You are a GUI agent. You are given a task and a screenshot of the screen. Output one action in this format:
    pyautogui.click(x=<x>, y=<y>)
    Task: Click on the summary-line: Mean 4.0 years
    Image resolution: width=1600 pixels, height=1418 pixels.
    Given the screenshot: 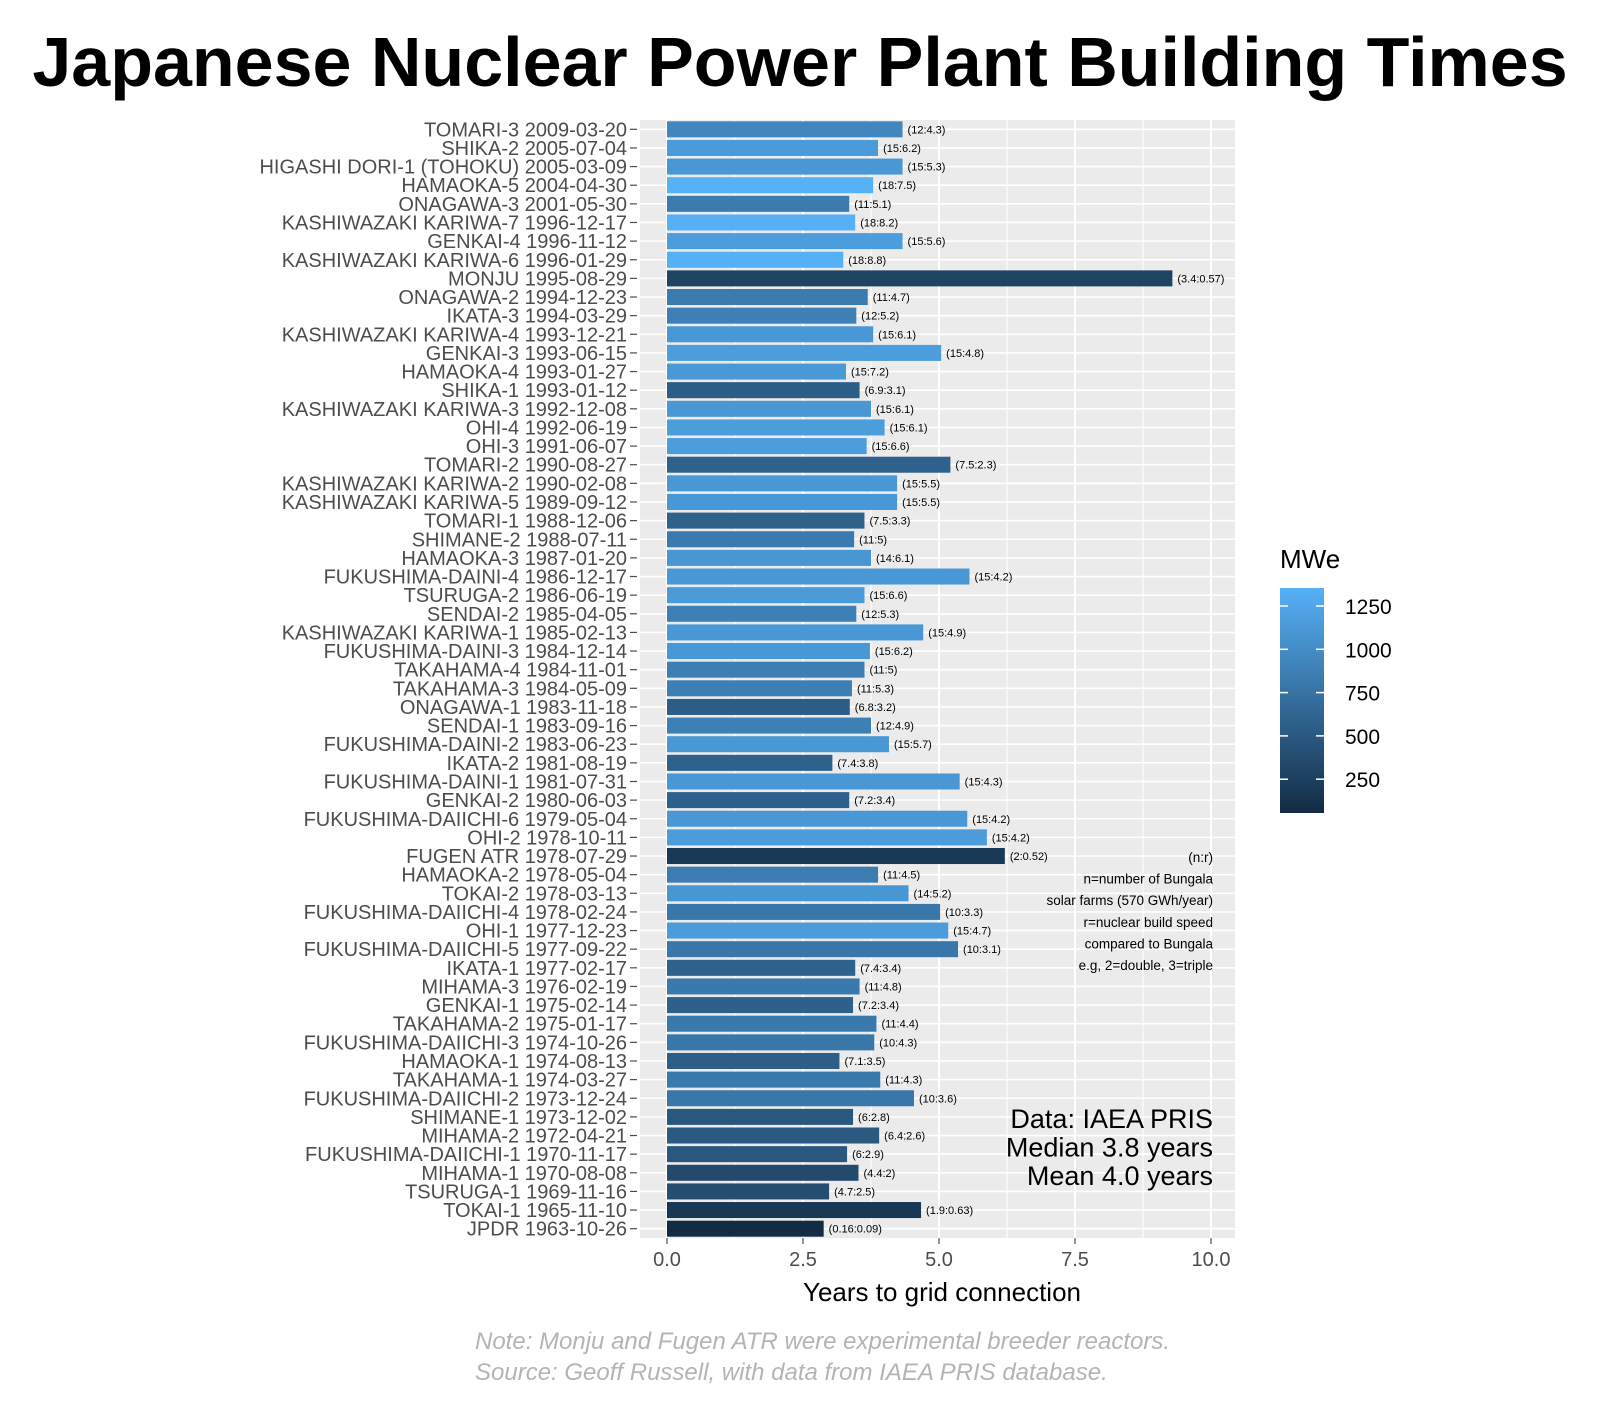 What is the action you would take?
    pyautogui.click(x=1120, y=1176)
    